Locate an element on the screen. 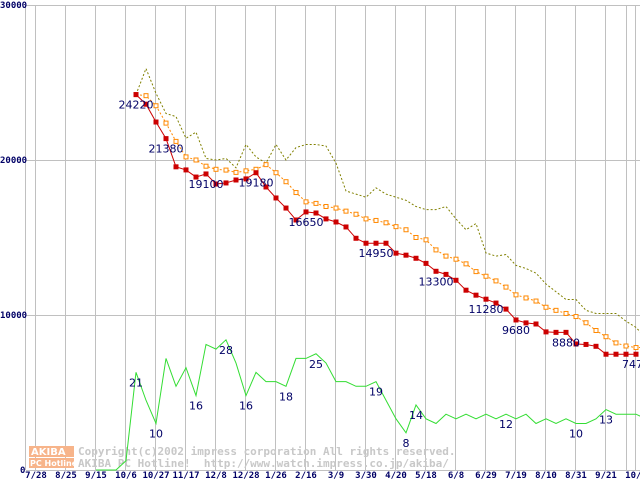  data-label: 25 is located at coordinates (316, 364).